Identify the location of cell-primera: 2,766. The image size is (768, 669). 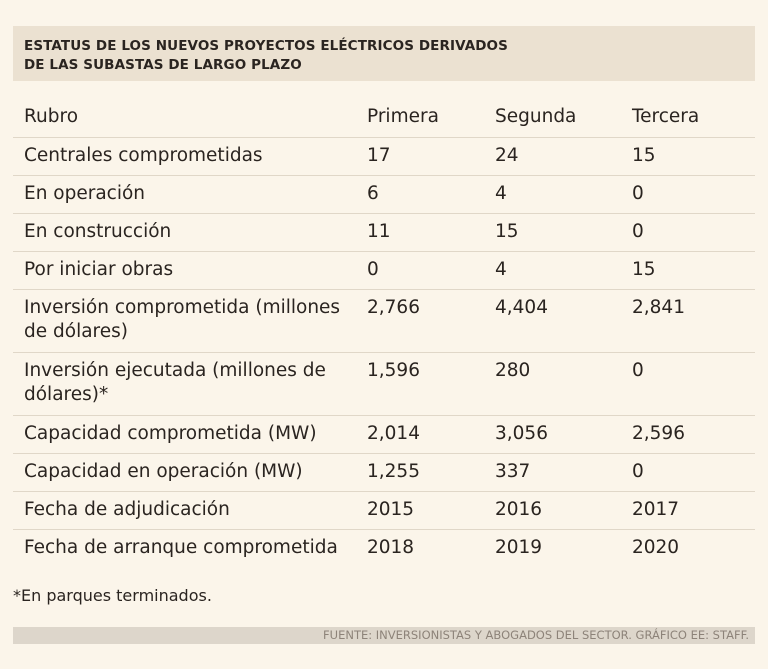
(418, 321).